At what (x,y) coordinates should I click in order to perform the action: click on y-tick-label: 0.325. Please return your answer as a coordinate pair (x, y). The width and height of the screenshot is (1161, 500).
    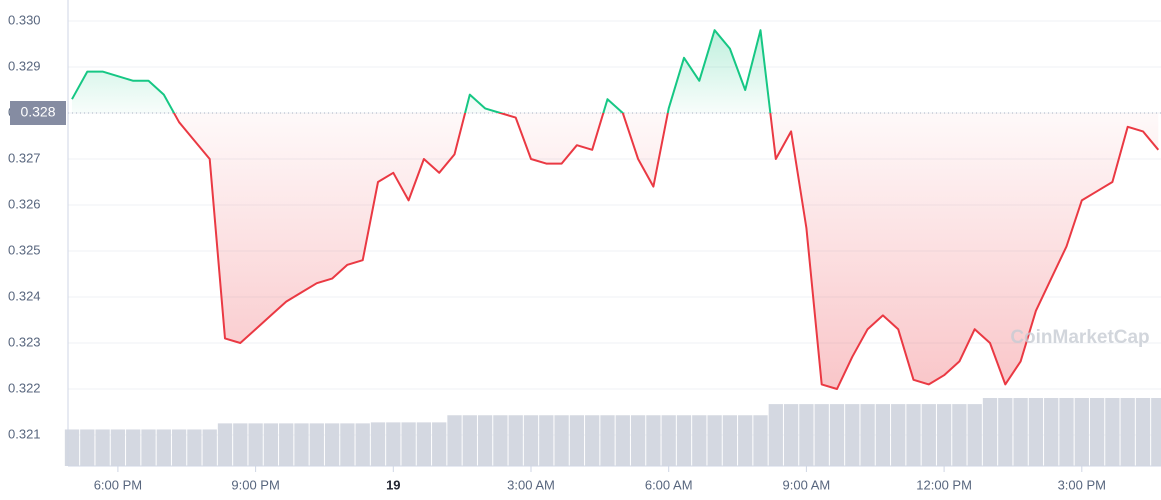
    Looking at the image, I should click on (24, 249).